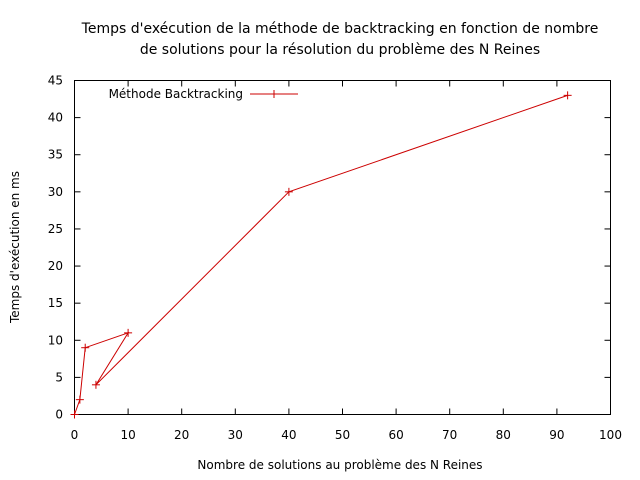 This screenshot has width=640, height=480. Describe the element at coordinates (55, 266) in the screenshot. I see `y-tick-label: 20` at that location.